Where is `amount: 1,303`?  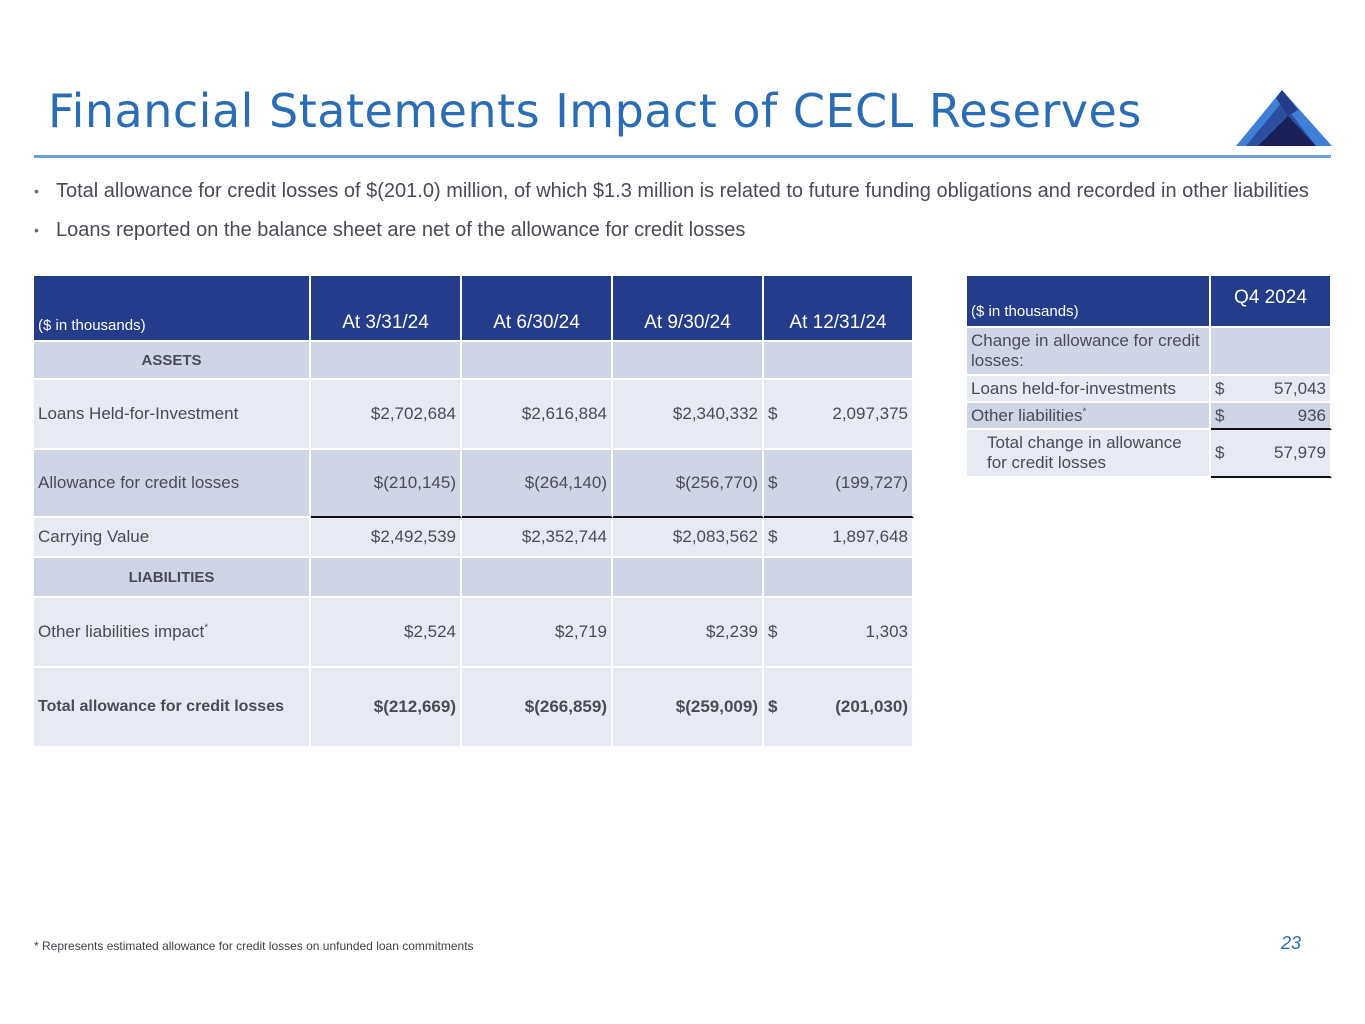 amount: 1,303 is located at coordinates (886, 631).